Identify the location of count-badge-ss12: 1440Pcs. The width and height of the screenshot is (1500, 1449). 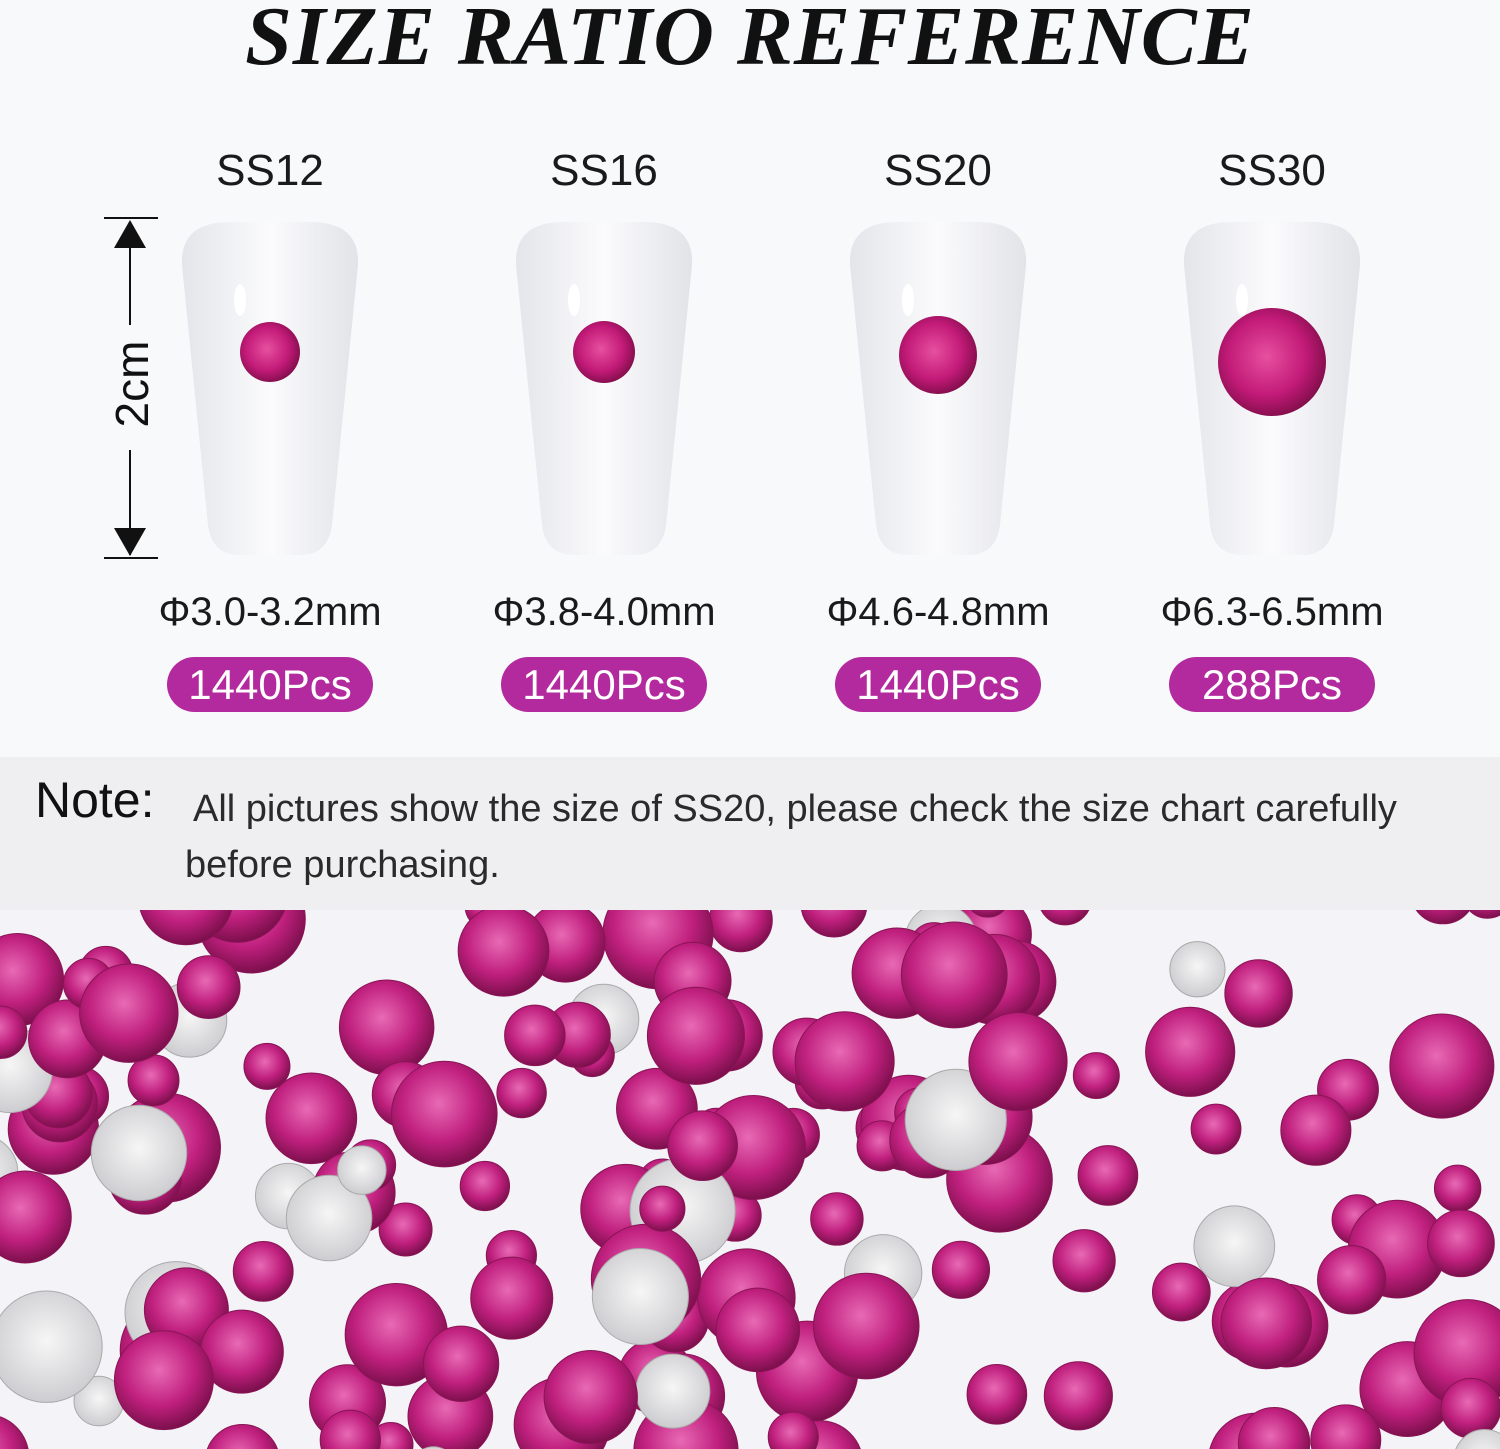
(270, 684).